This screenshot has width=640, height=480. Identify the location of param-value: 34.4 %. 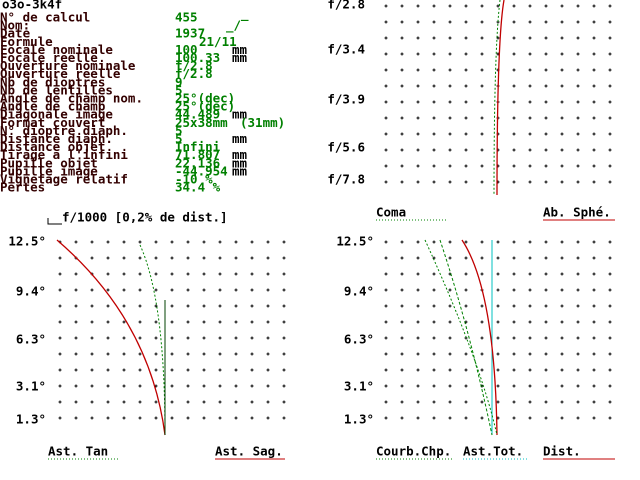
(198, 187).